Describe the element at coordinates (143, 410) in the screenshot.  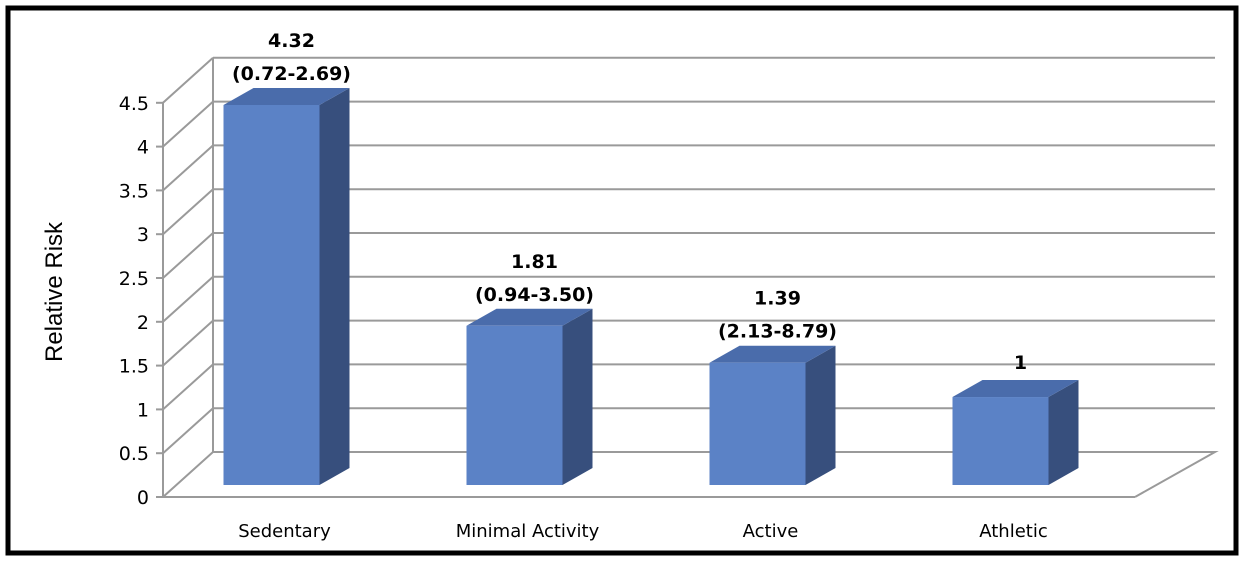
I see `y-tick-label: 1` at that location.